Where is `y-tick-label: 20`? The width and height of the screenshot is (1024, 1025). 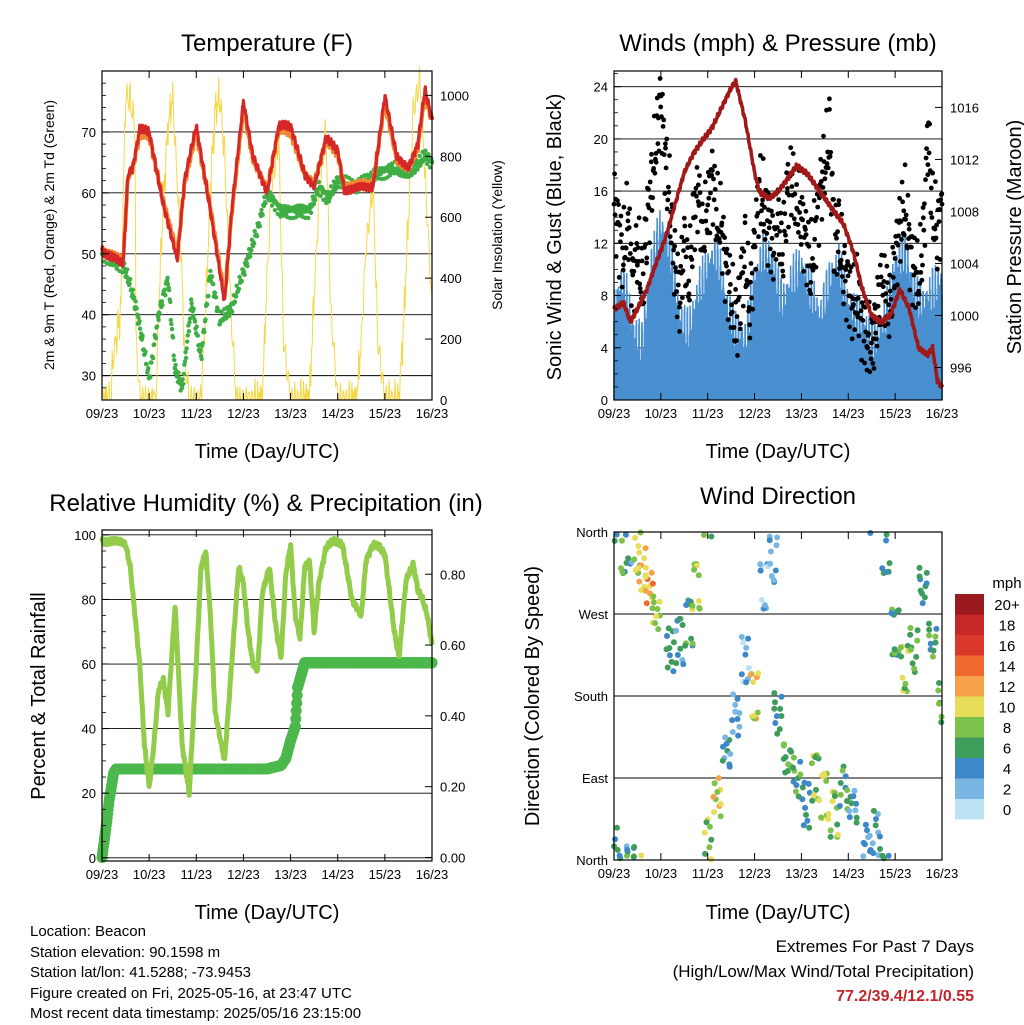 y-tick-label: 20 is located at coordinates (89, 793).